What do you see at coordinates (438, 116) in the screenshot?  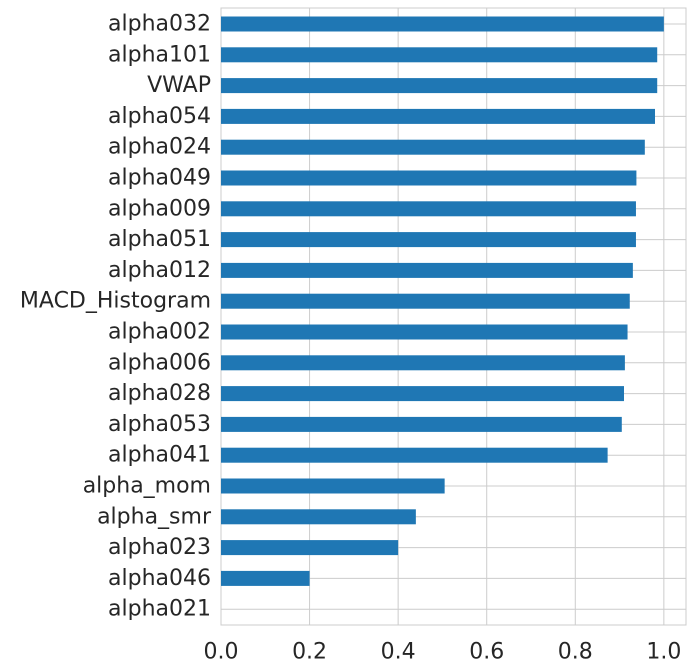 I see `bar-alpha054` at bounding box center [438, 116].